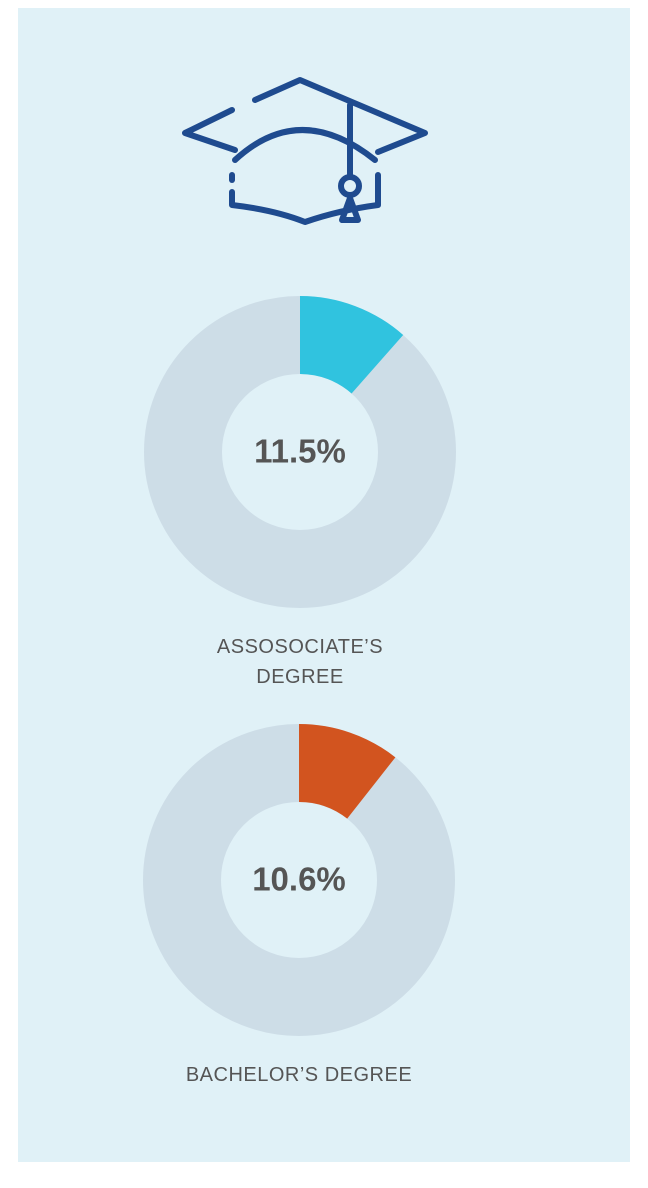 Image resolution: width=648 pixels, height=1188 pixels. Describe the element at coordinates (300, 662) in the screenshot. I see `category-label: ASSOSOCIATE’S DEGREE` at that location.